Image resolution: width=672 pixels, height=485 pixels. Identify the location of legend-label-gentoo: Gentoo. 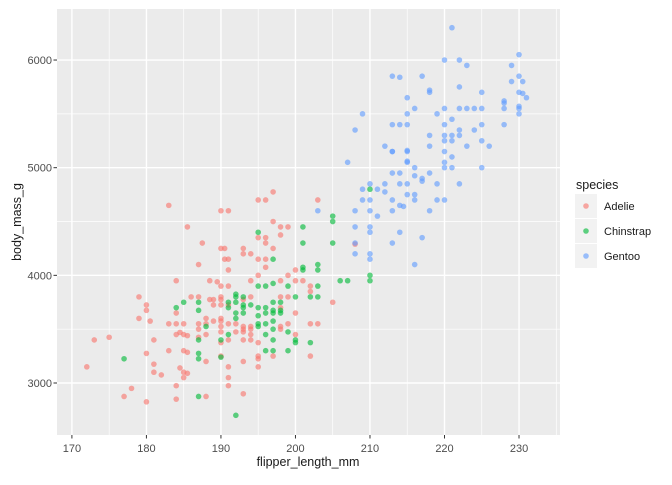
(622, 257).